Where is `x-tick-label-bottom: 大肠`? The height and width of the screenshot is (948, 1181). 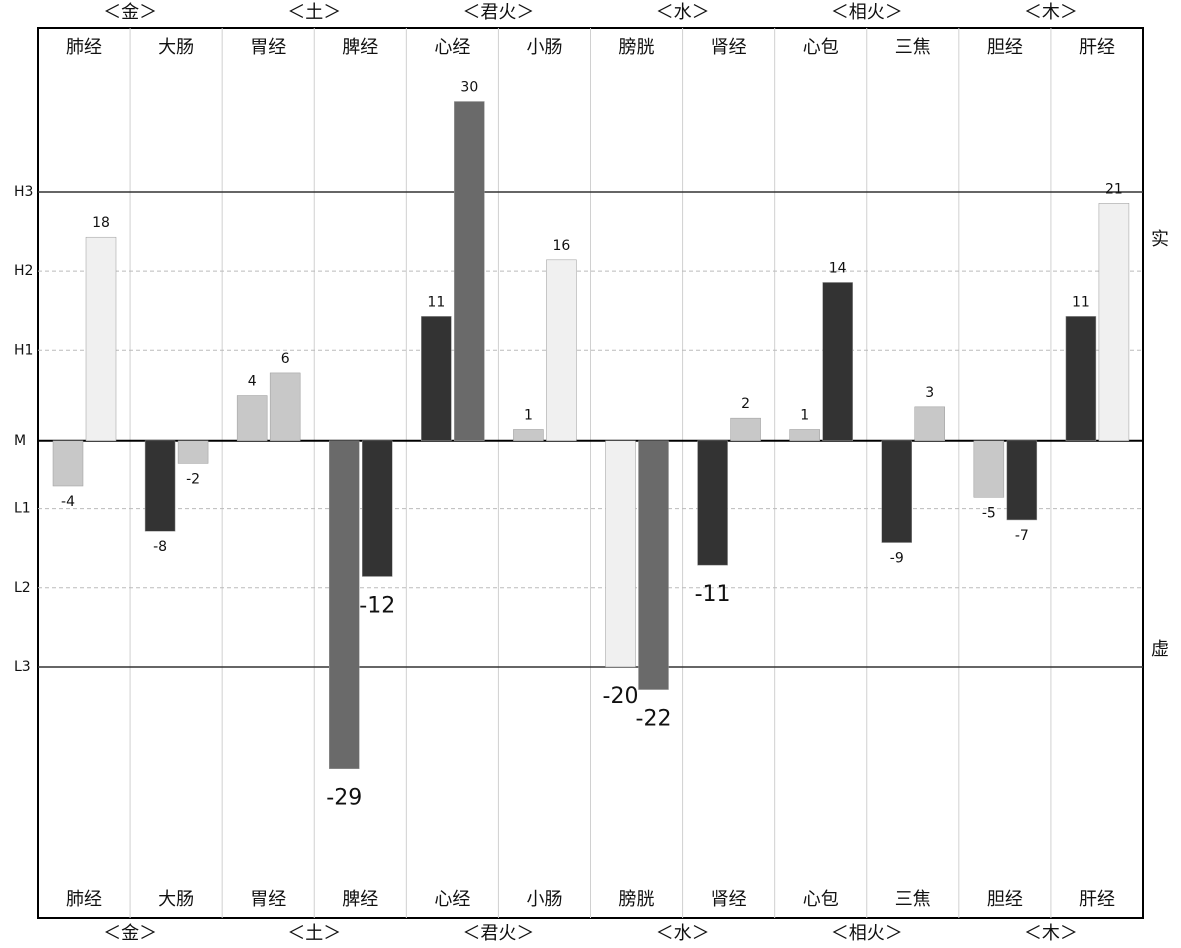 x-tick-label-bottom: 大肠 is located at coordinates (176, 899).